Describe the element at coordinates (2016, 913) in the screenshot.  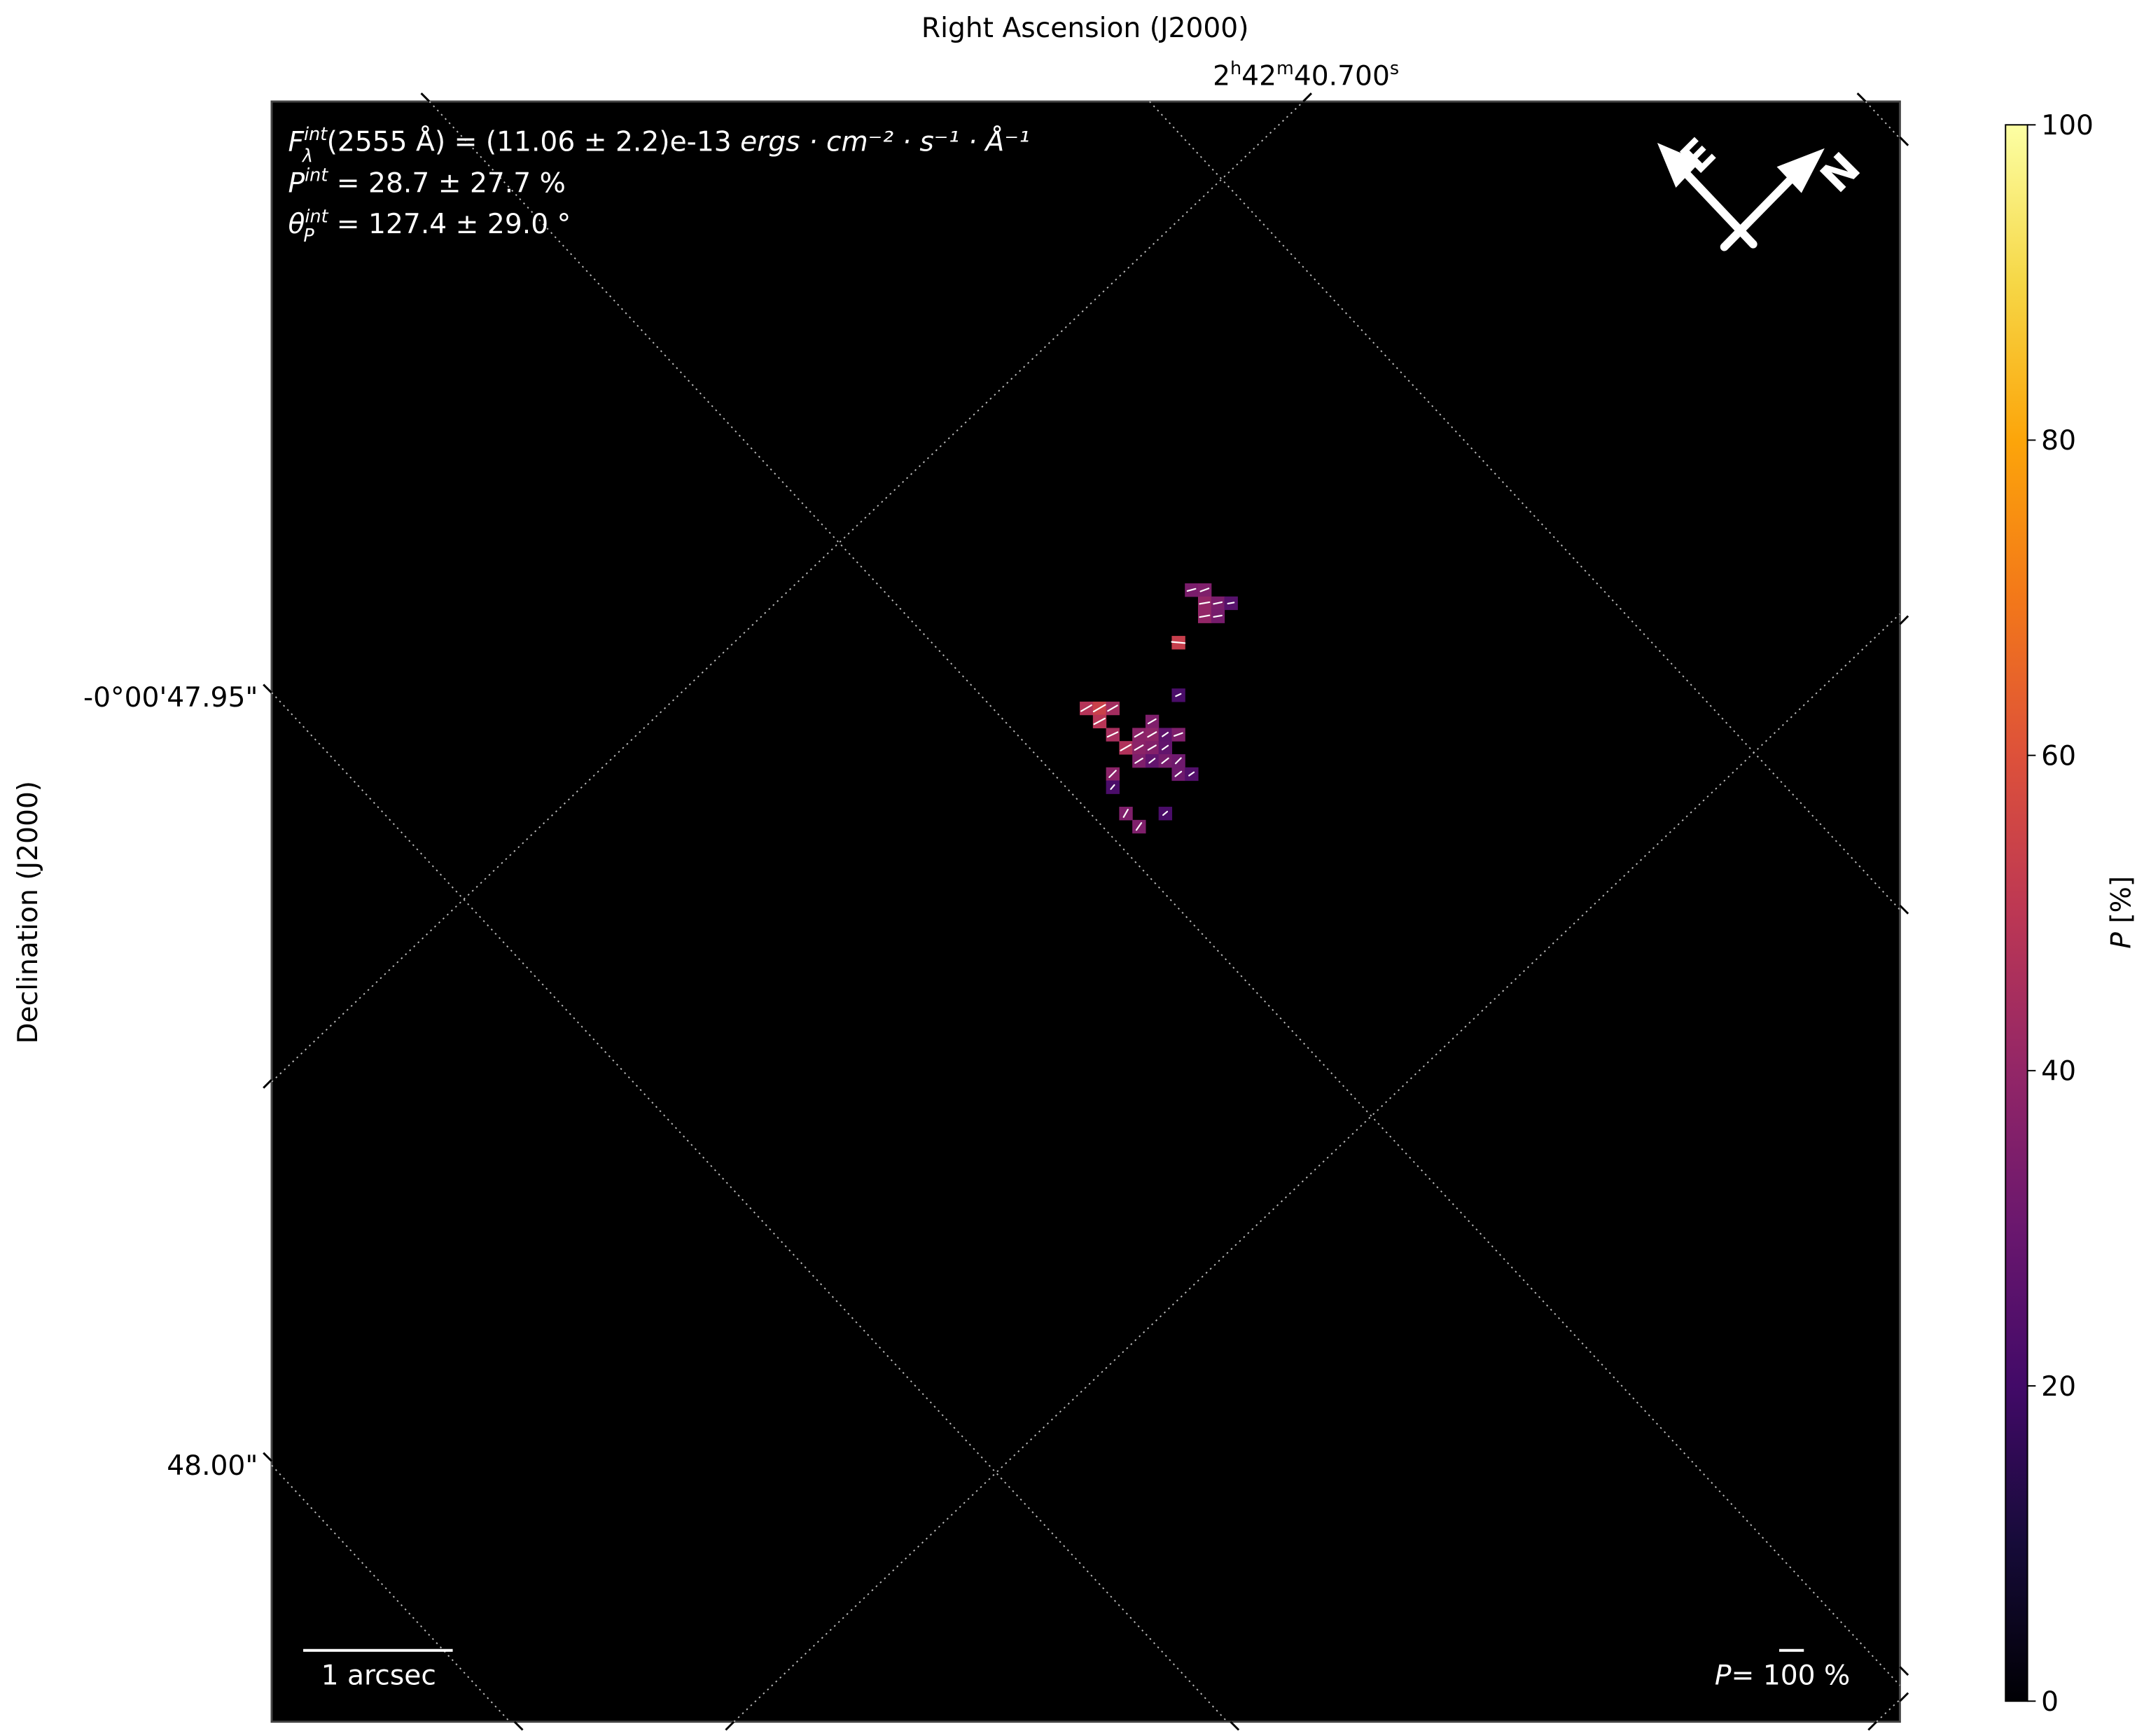
I see `colorbar` at that location.